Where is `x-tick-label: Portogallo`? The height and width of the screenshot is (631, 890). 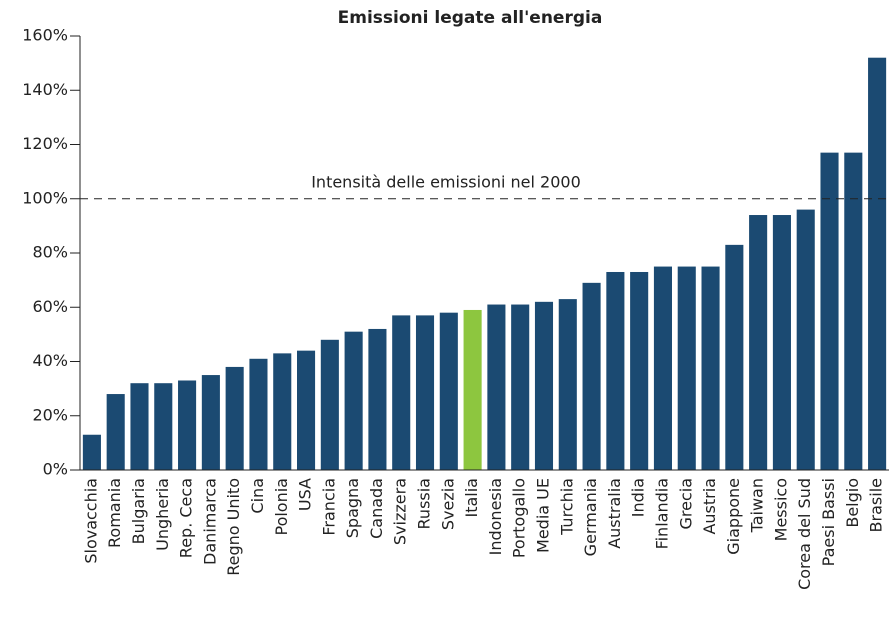 x-tick-label: Portogallo is located at coordinates (519, 518).